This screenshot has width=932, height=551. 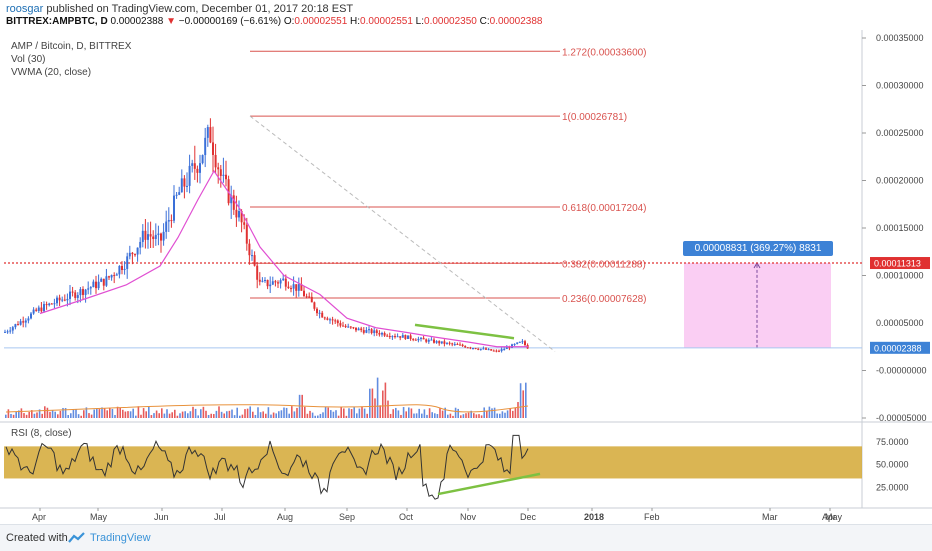 What do you see at coordinates (37, 538) in the screenshot?
I see `created-with-text: Created with` at bounding box center [37, 538].